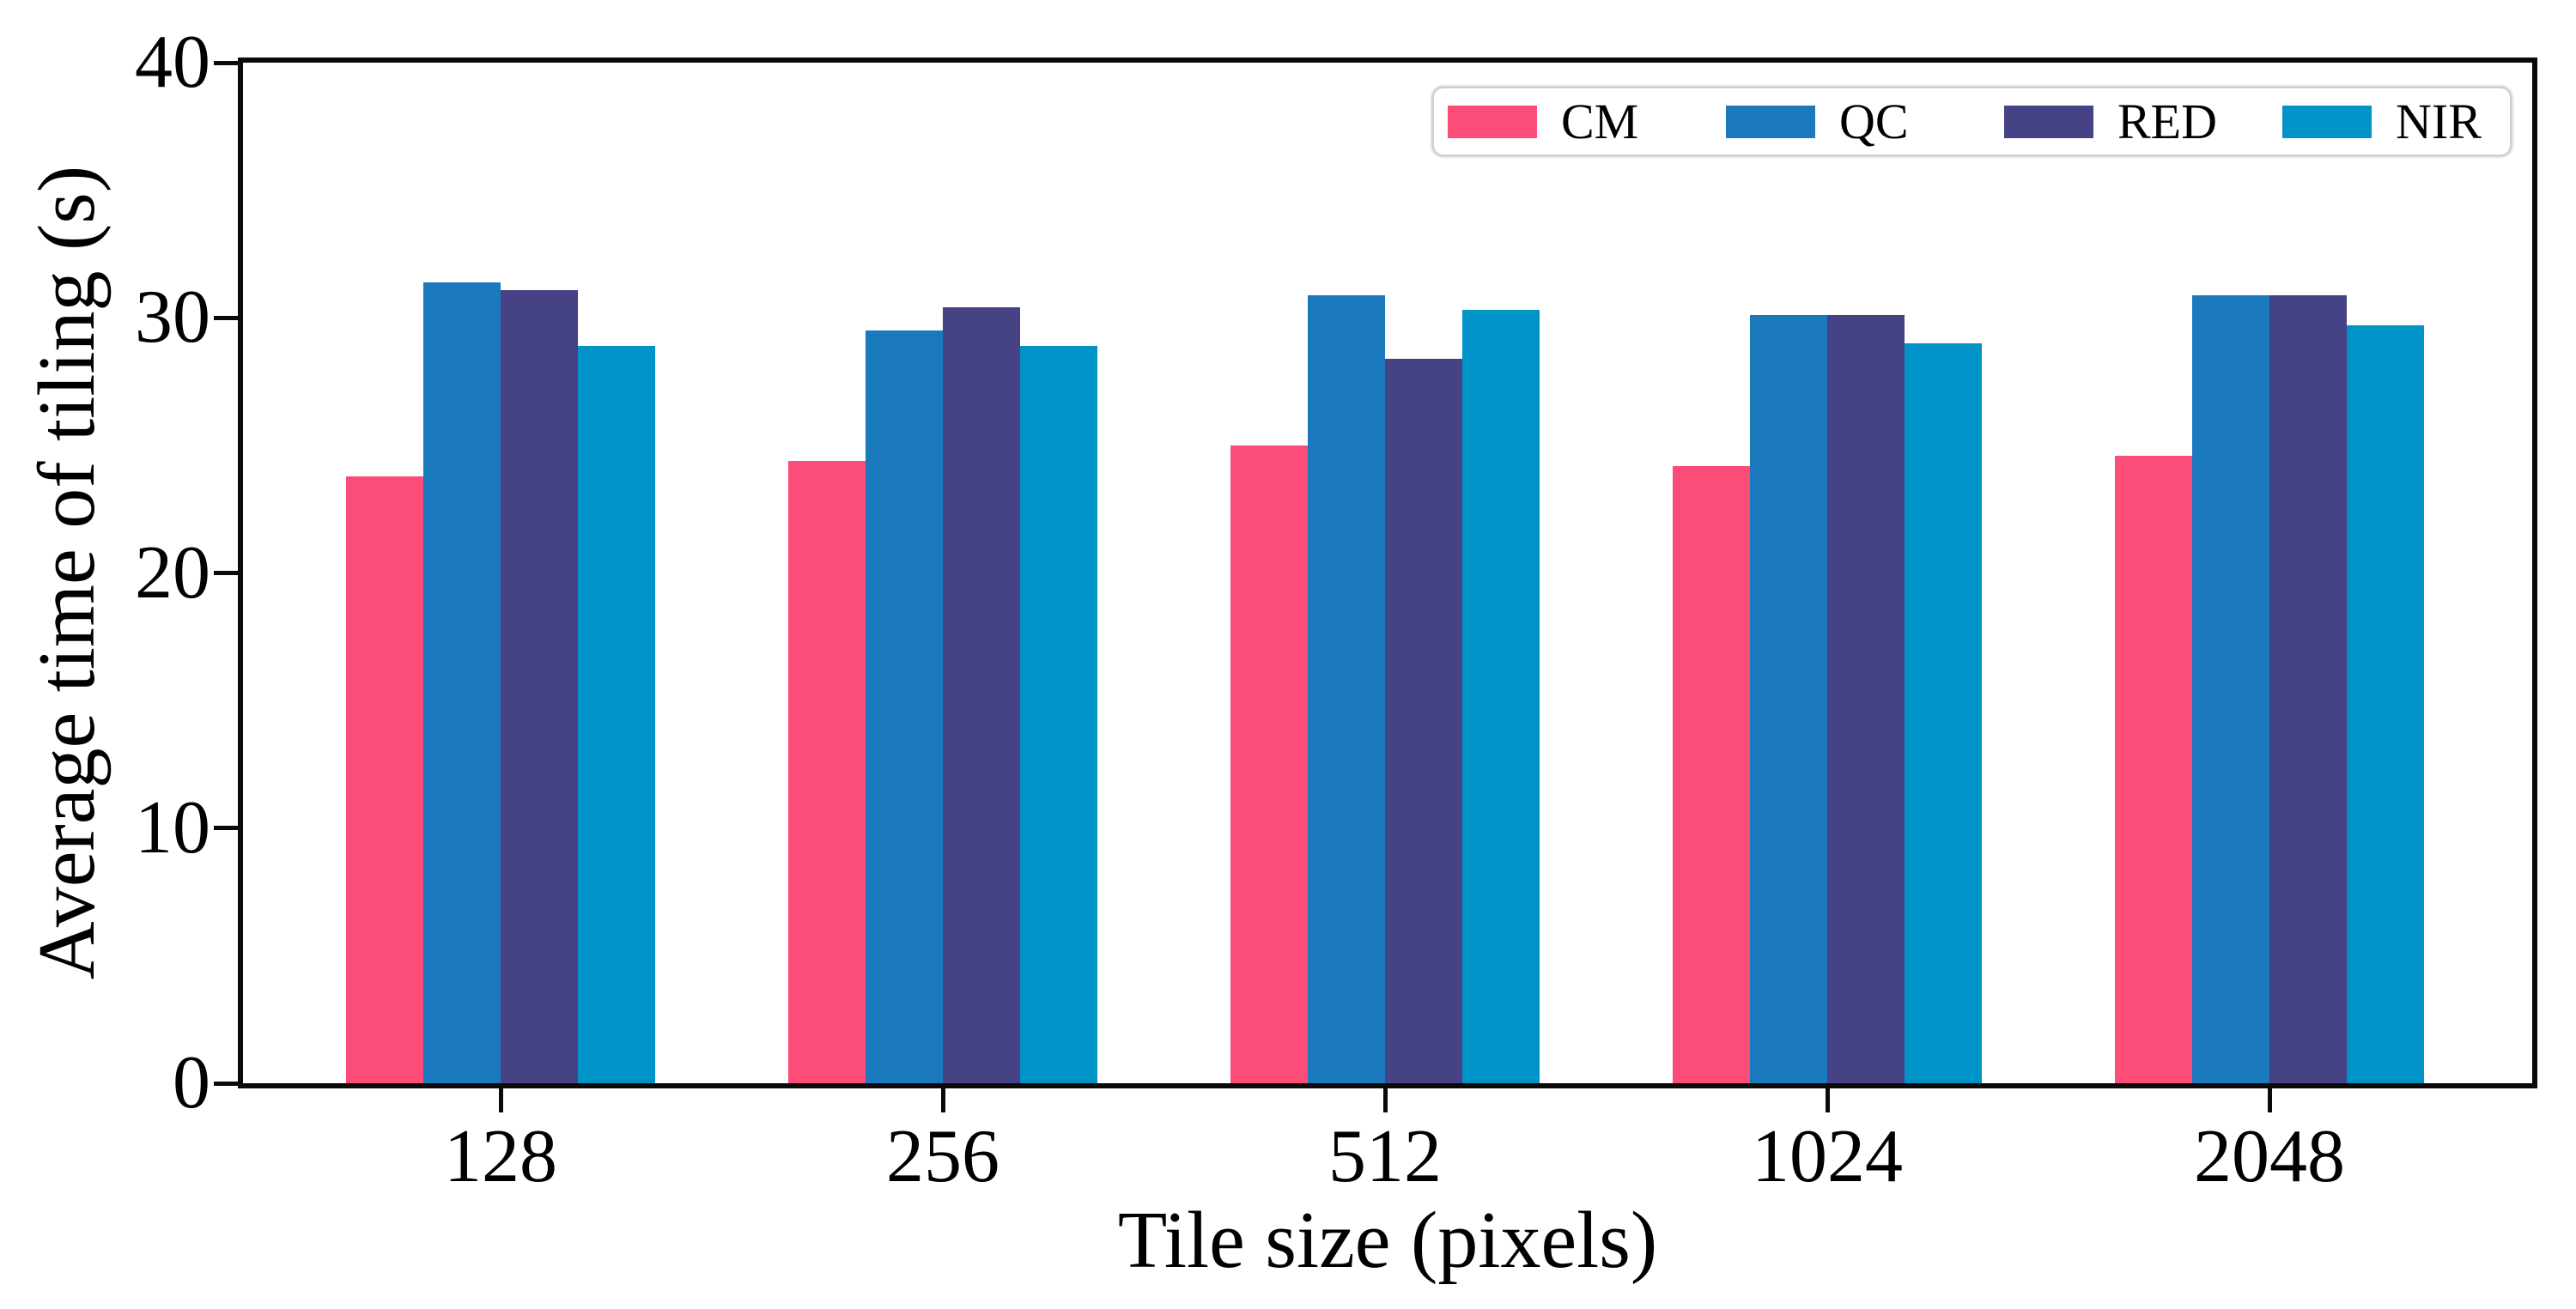 The width and height of the screenshot is (2576, 1309). I want to click on bar-QC-2048, so click(2230, 688).